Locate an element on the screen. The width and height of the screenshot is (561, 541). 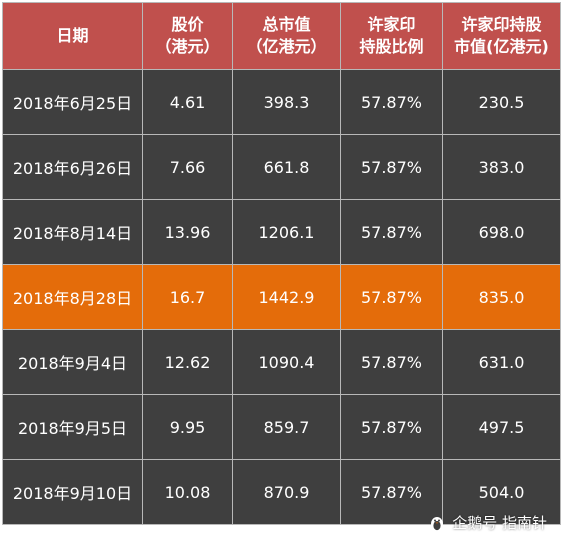
cell-market-cap: 1090.4 is located at coordinates (286, 362).